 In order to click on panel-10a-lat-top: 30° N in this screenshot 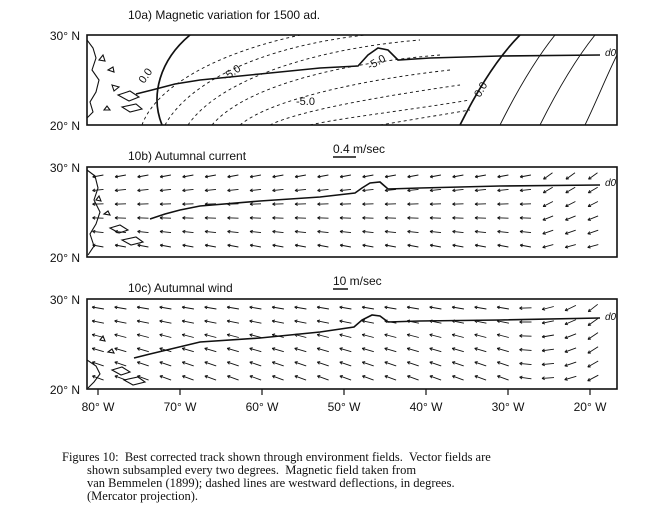, I will do `click(65, 36)`.